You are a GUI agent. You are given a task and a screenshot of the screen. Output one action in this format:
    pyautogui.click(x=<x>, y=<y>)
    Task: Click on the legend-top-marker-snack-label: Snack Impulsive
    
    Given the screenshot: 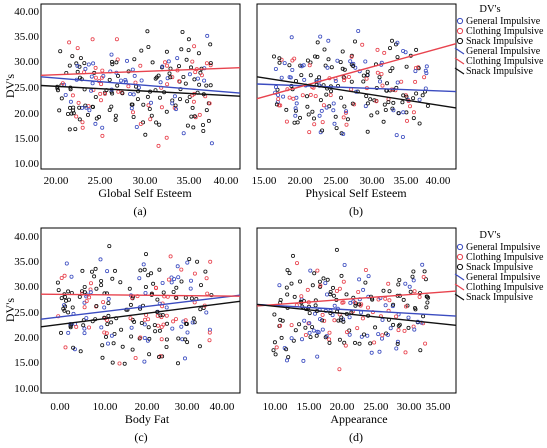 What is the action you would take?
    pyautogui.click(x=499, y=41)
    